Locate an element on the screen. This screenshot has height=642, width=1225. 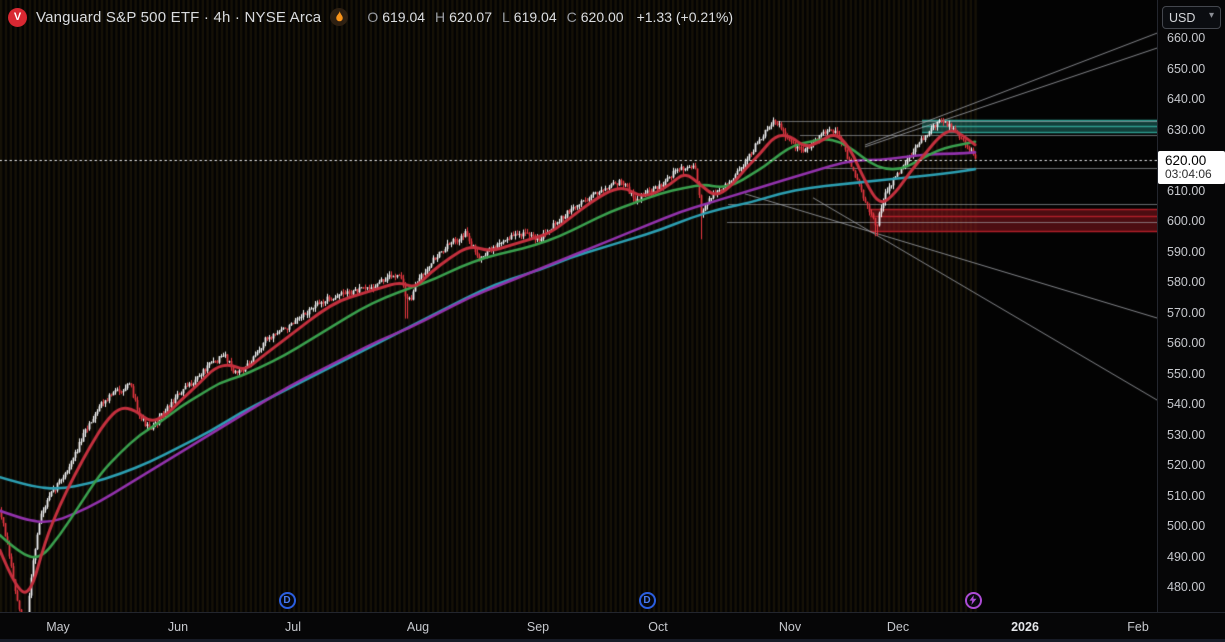
currency-label: USD is located at coordinates (1182, 17).